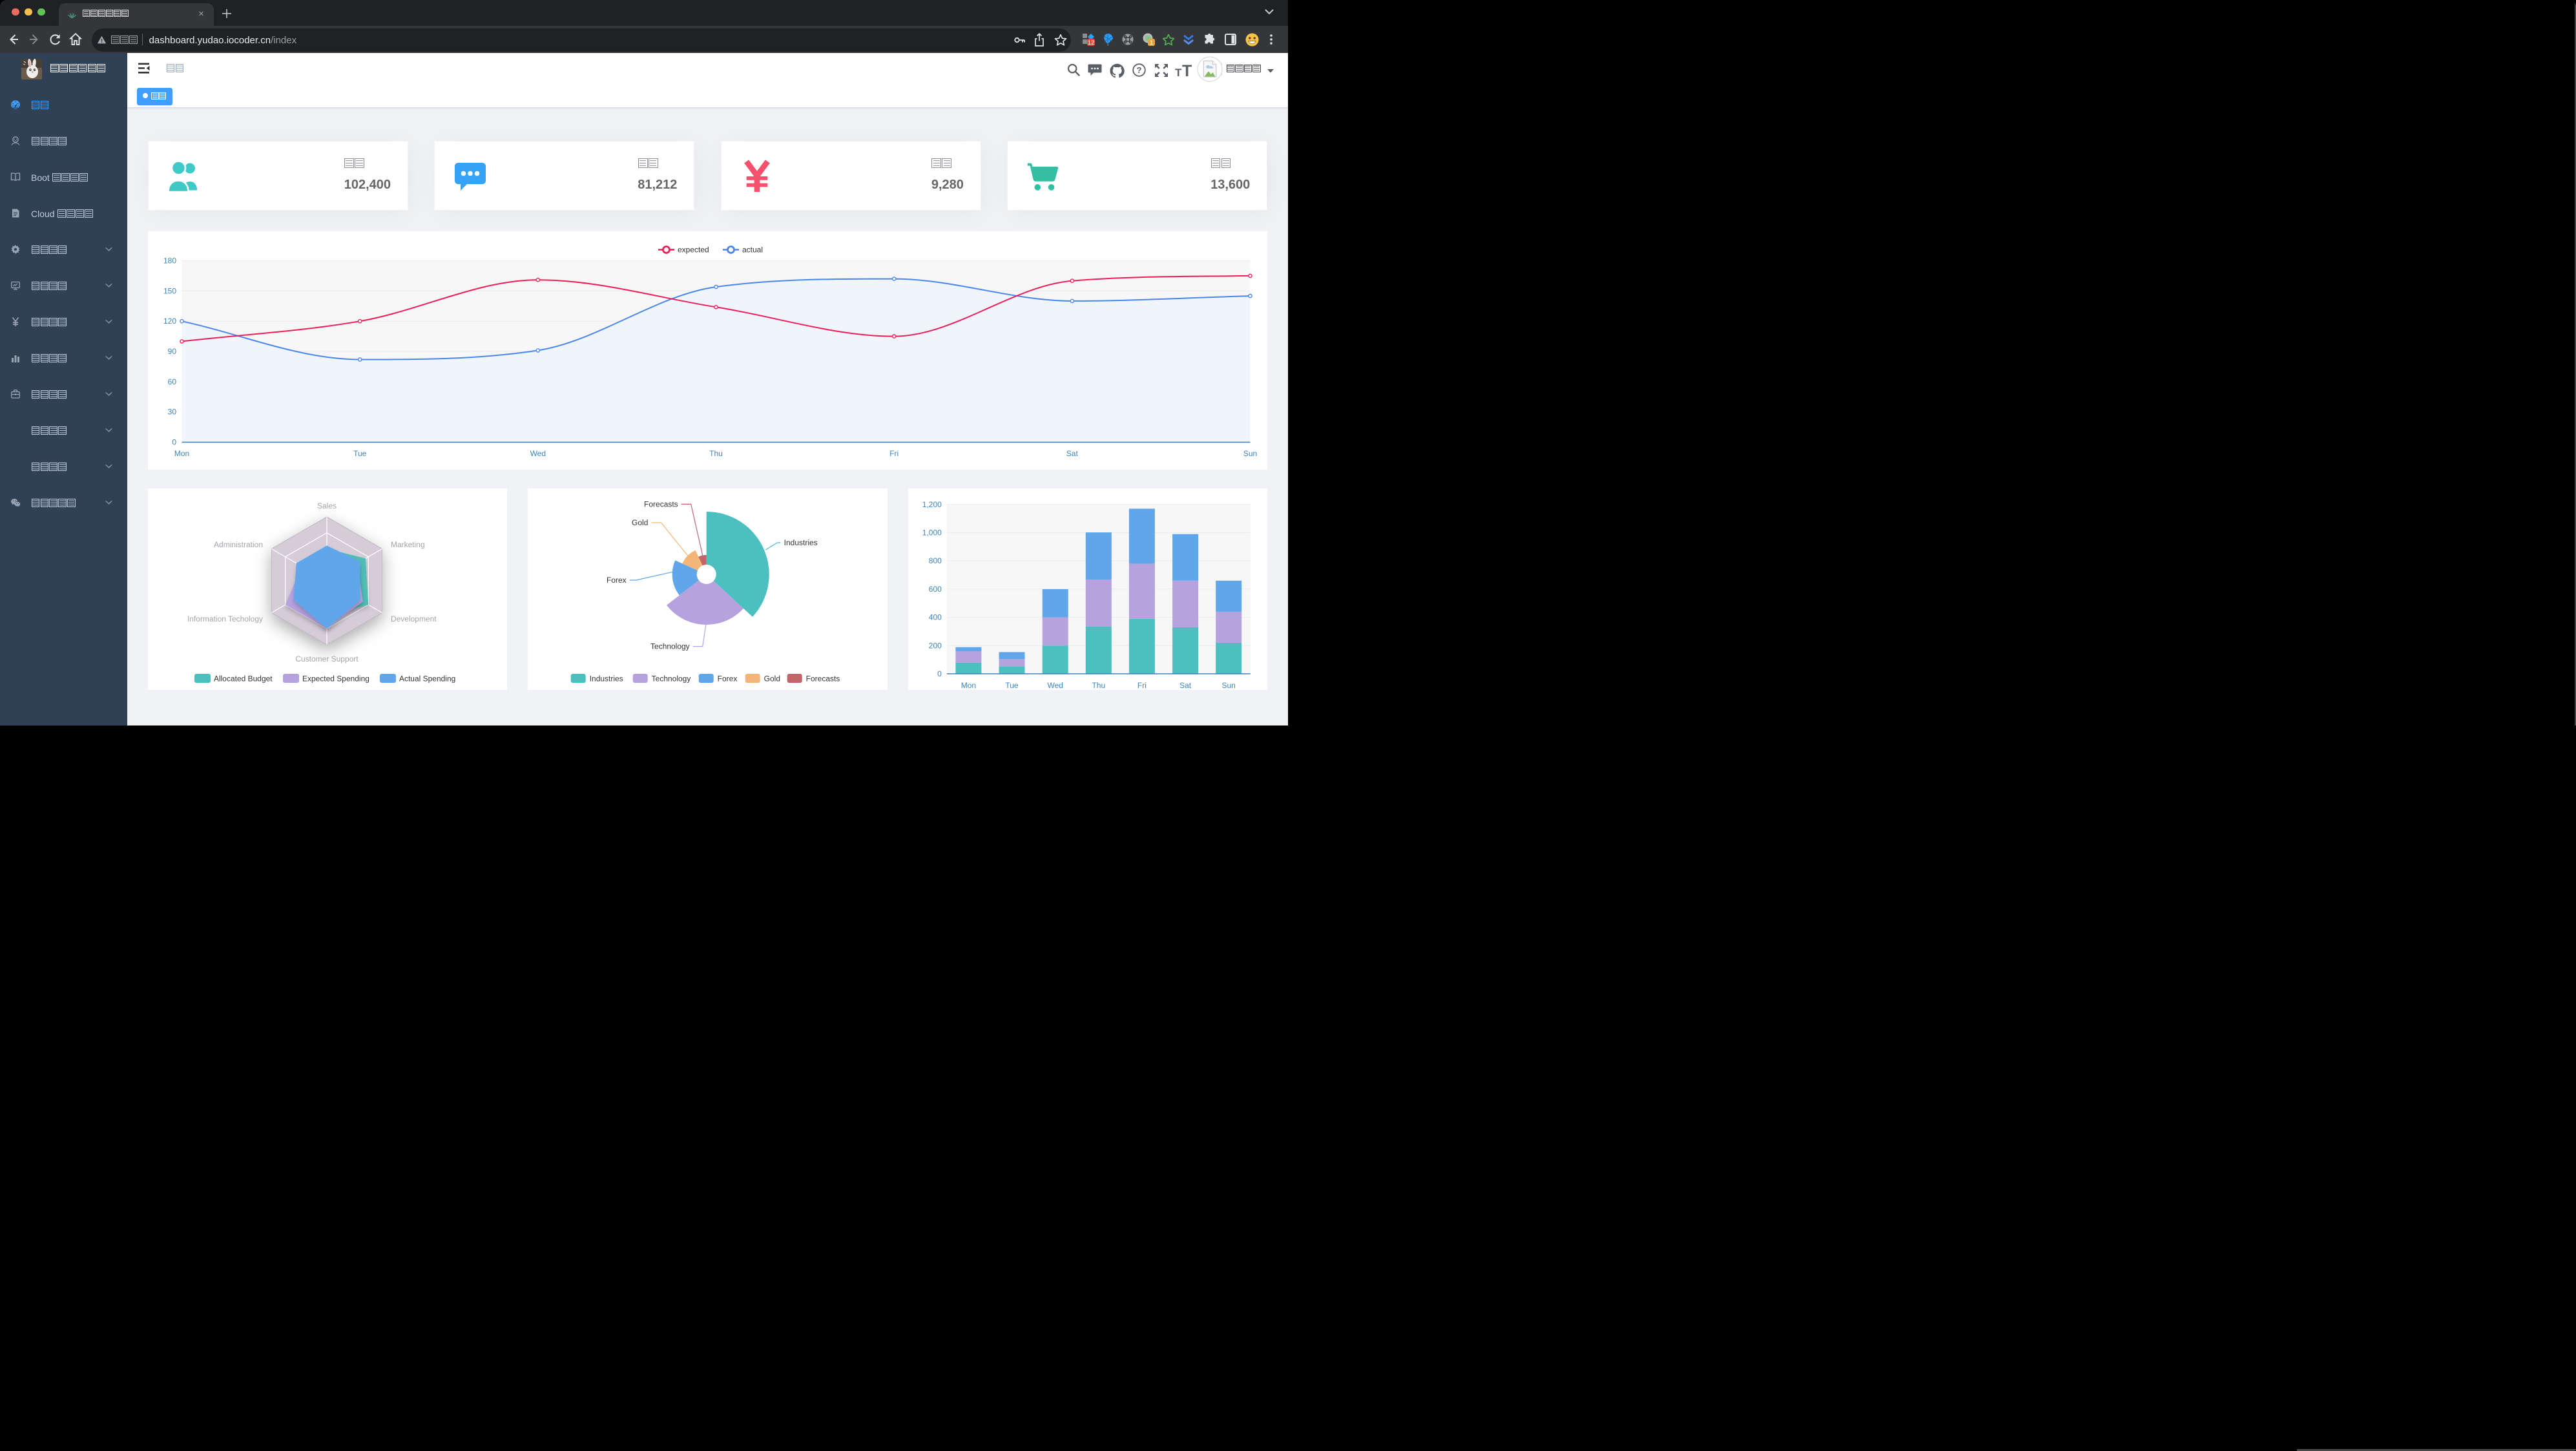 This screenshot has width=2576, height=1451. Describe the element at coordinates (1091, 42) in the screenshot. I see `svg-text: 12` at that location.